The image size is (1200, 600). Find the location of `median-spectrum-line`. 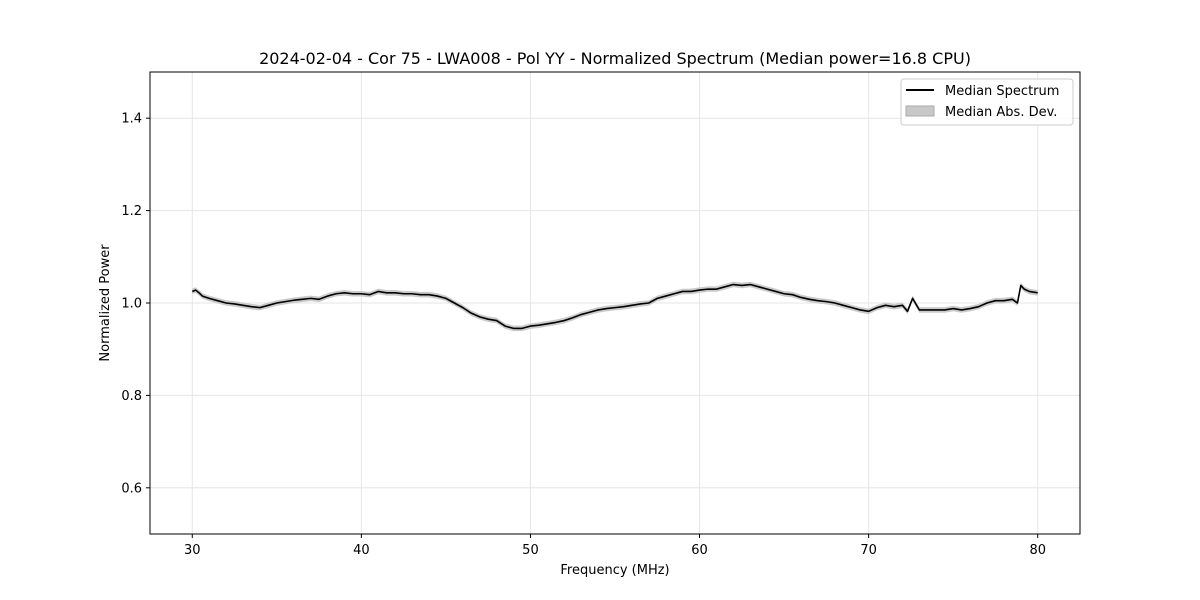

median-spectrum-line is located at coordinates (614, 306).